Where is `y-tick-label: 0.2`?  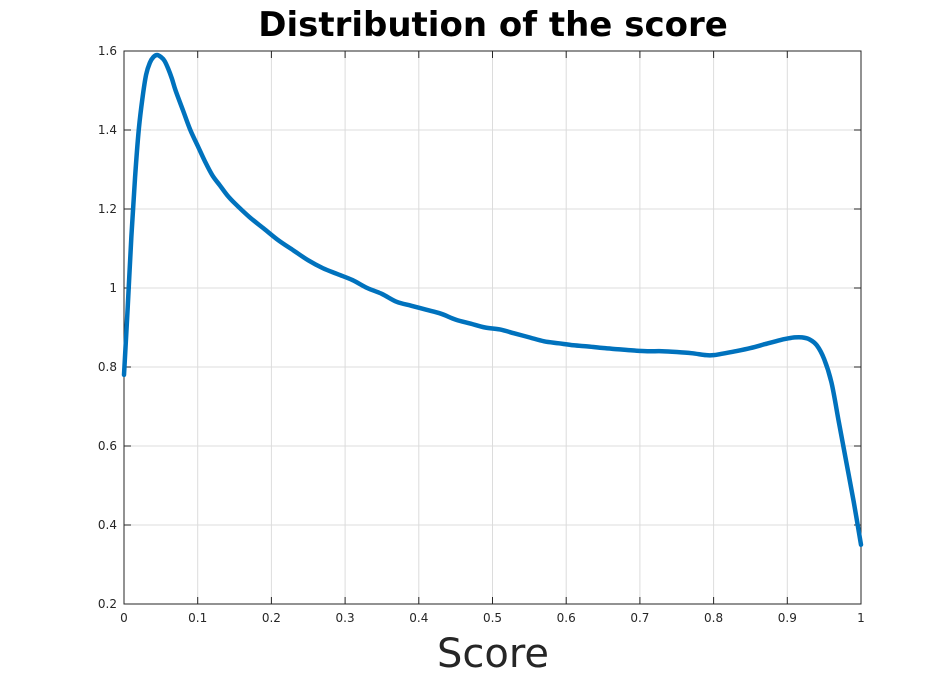
y-tick-label: 0.2 is located at coordinates (107, 604).